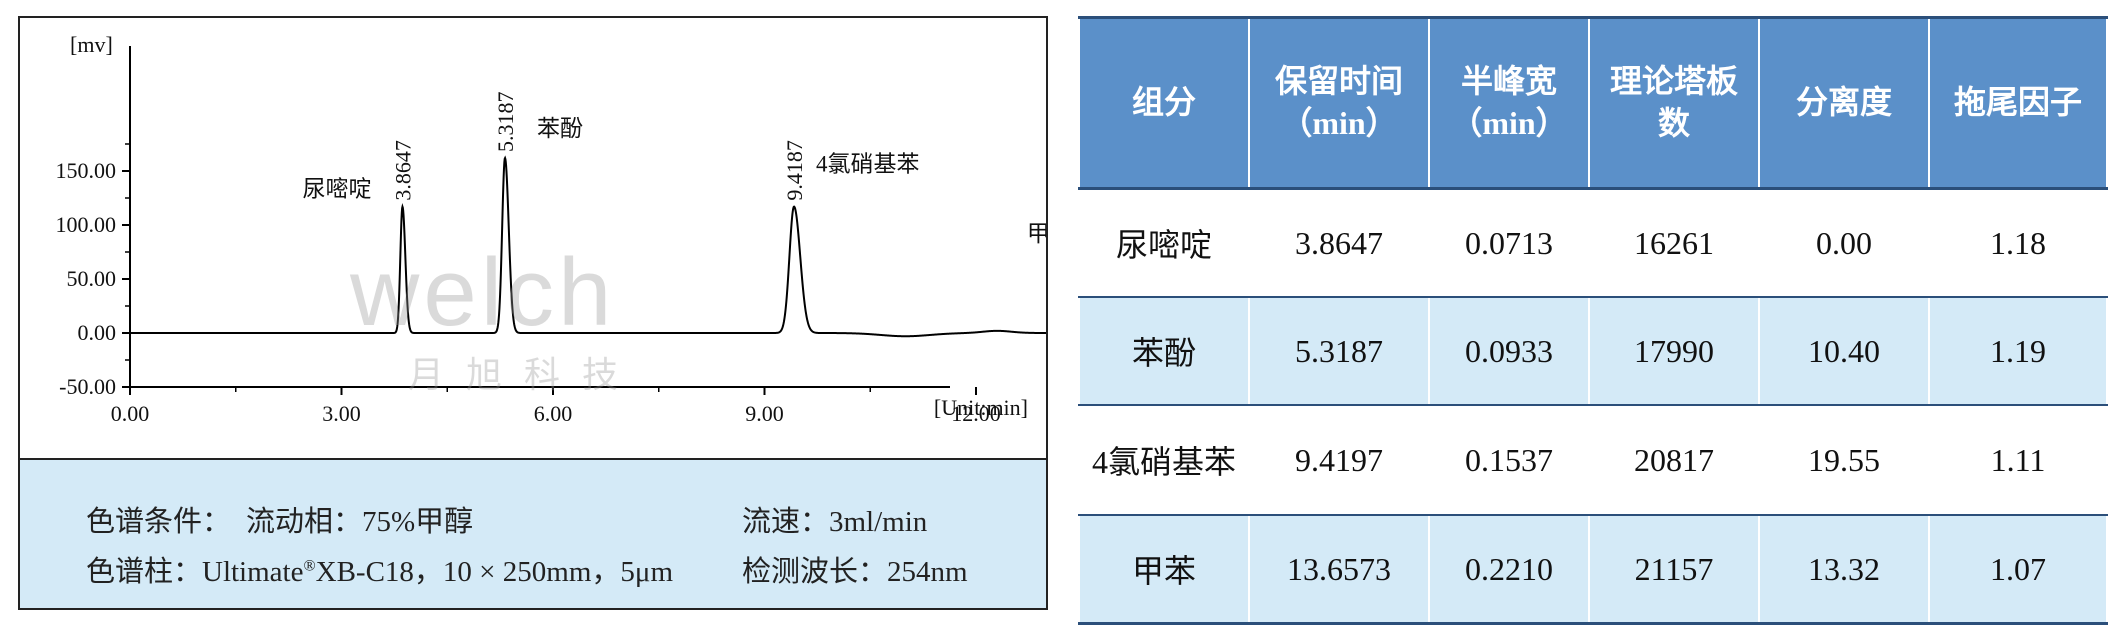  What do you see at coordinates (1508, 81) in the screenshot?
I see `column-header-text: 半峰宽` at bounding box center [1508, 81].